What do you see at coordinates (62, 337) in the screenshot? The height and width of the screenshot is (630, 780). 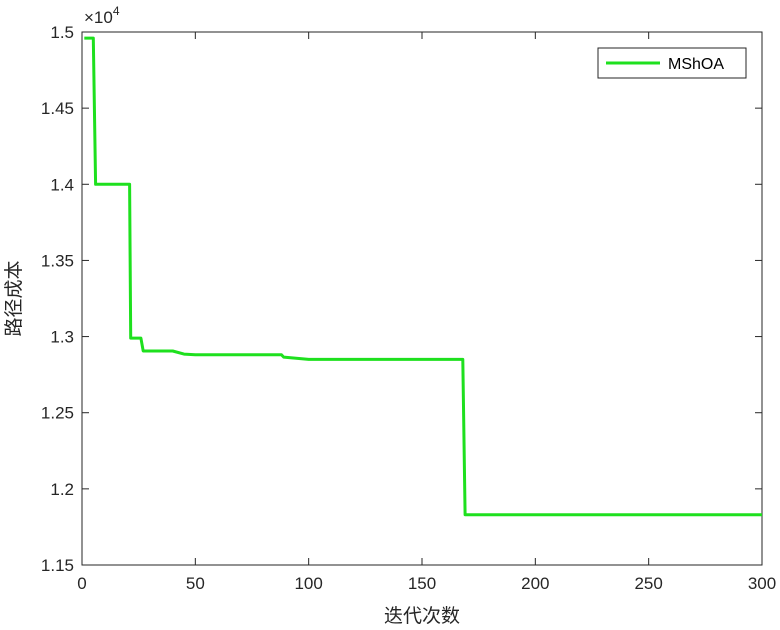 I see `y-tick-label: 1.3` at bounding box center [62, 337].